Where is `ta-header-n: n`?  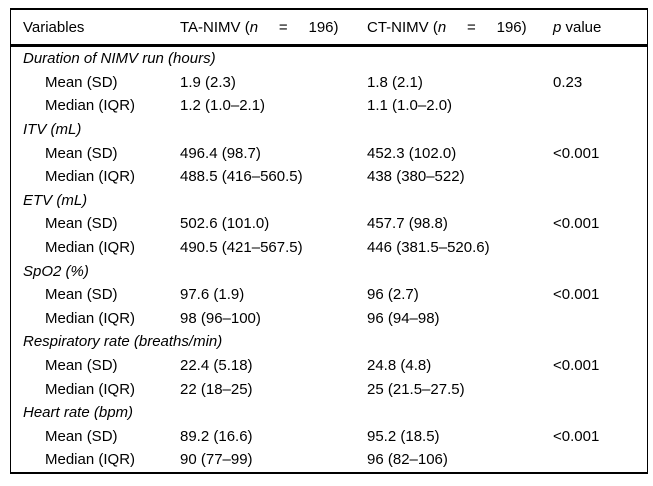 ta-header-n: n is located at coordinates (254, 27).